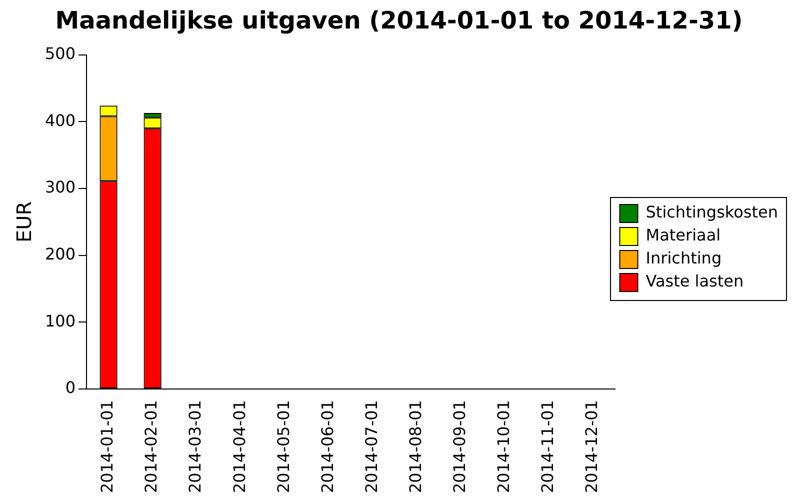  I want to click on x-tick-label: 2014-12-01, so click(591, 446).